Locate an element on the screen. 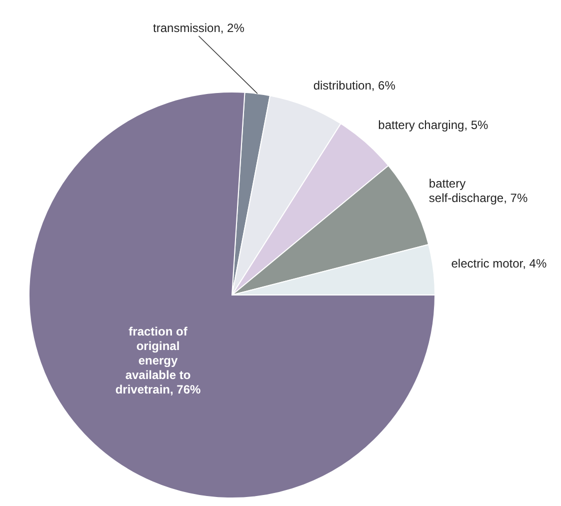  slice-label: battery self-discharge, 7% is located at coordinates (478, 190).